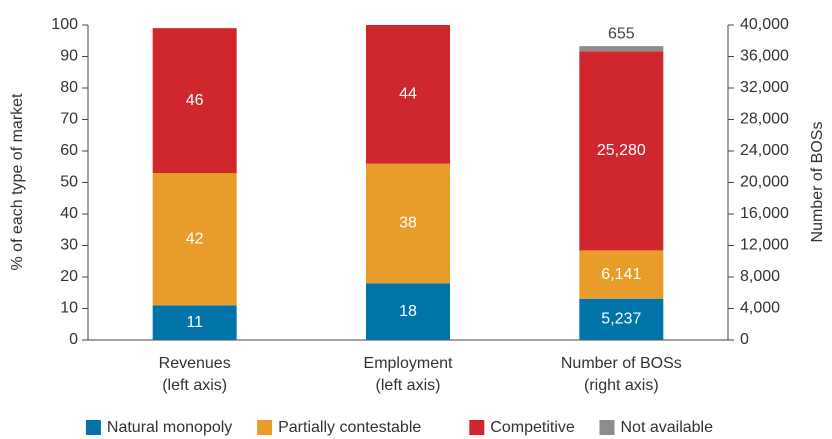 The image size is (832, 439). I want to click on data-label: 5,237, so click(621, 319).